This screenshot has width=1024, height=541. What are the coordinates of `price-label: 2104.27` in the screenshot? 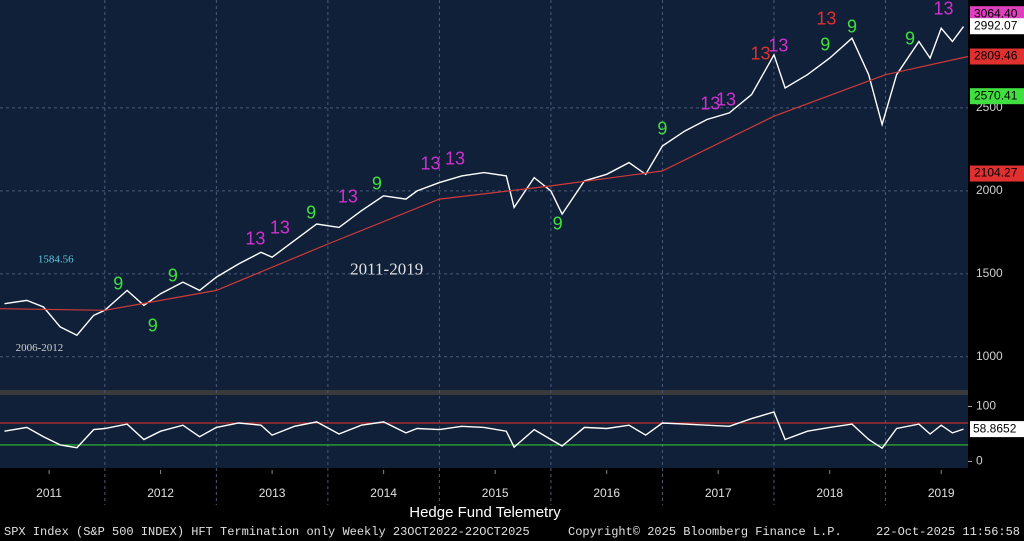 It's located at (996, 173).